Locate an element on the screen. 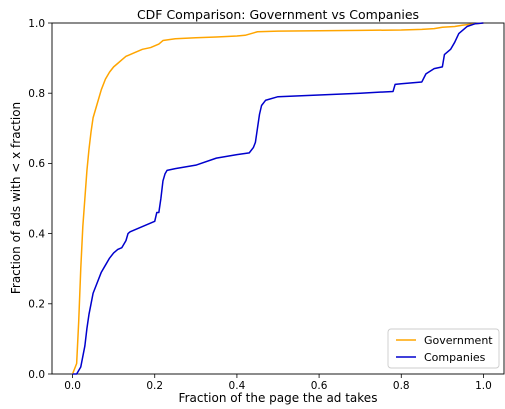 This screenshot has height=409, width=505. x-tick-label: 0.6 is located at coordinates (319, 386).